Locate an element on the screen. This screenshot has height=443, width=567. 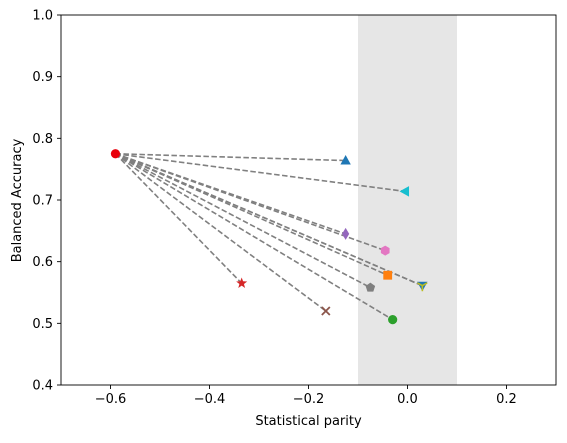
y-tick-label-5: 0.9 is located at coordinates (42, 77).